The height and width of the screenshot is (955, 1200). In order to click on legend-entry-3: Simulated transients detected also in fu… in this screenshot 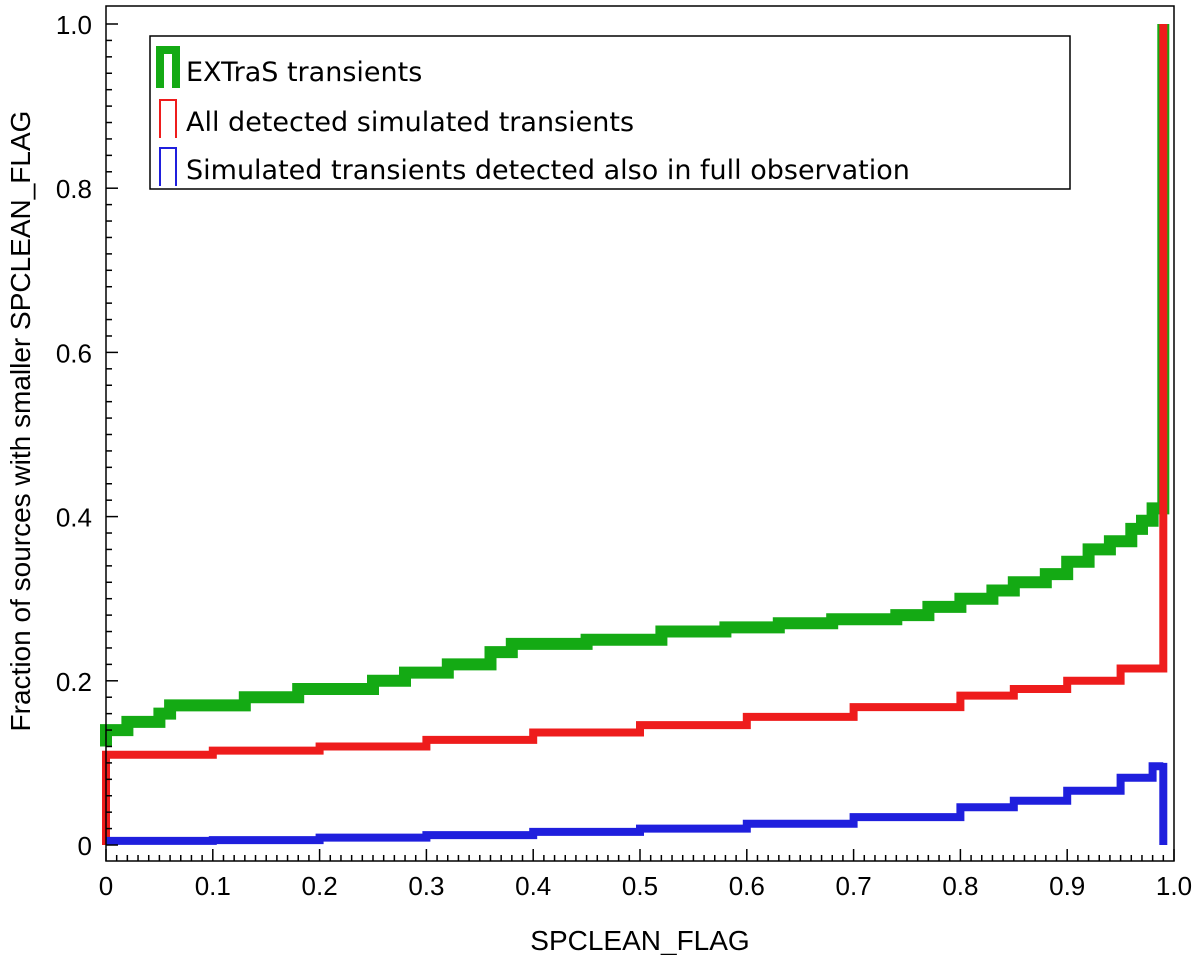, I will do `click(534, 166)`.